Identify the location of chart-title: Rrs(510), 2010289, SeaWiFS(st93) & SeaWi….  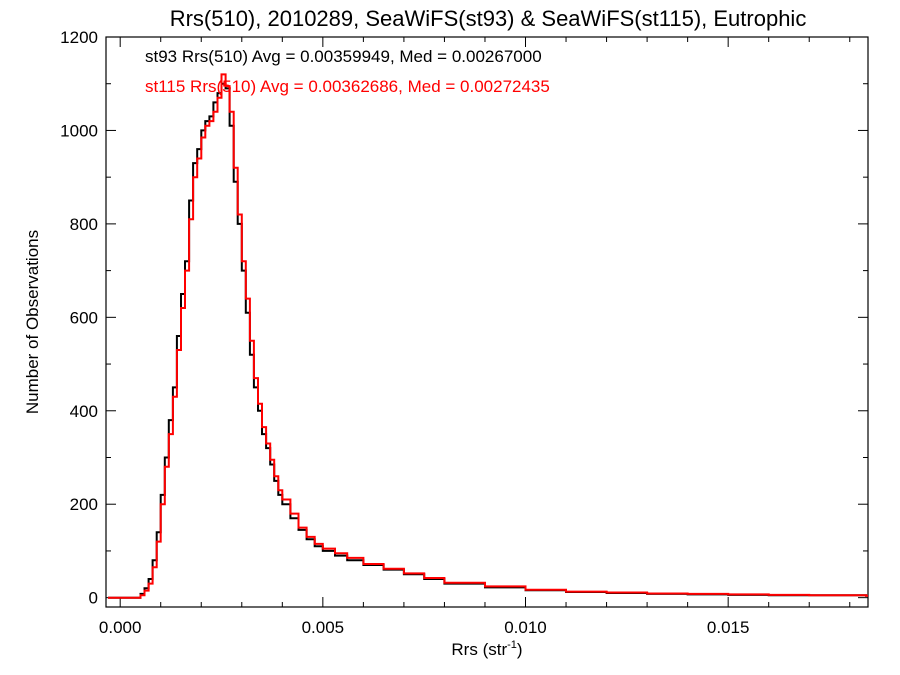
(488, 18).